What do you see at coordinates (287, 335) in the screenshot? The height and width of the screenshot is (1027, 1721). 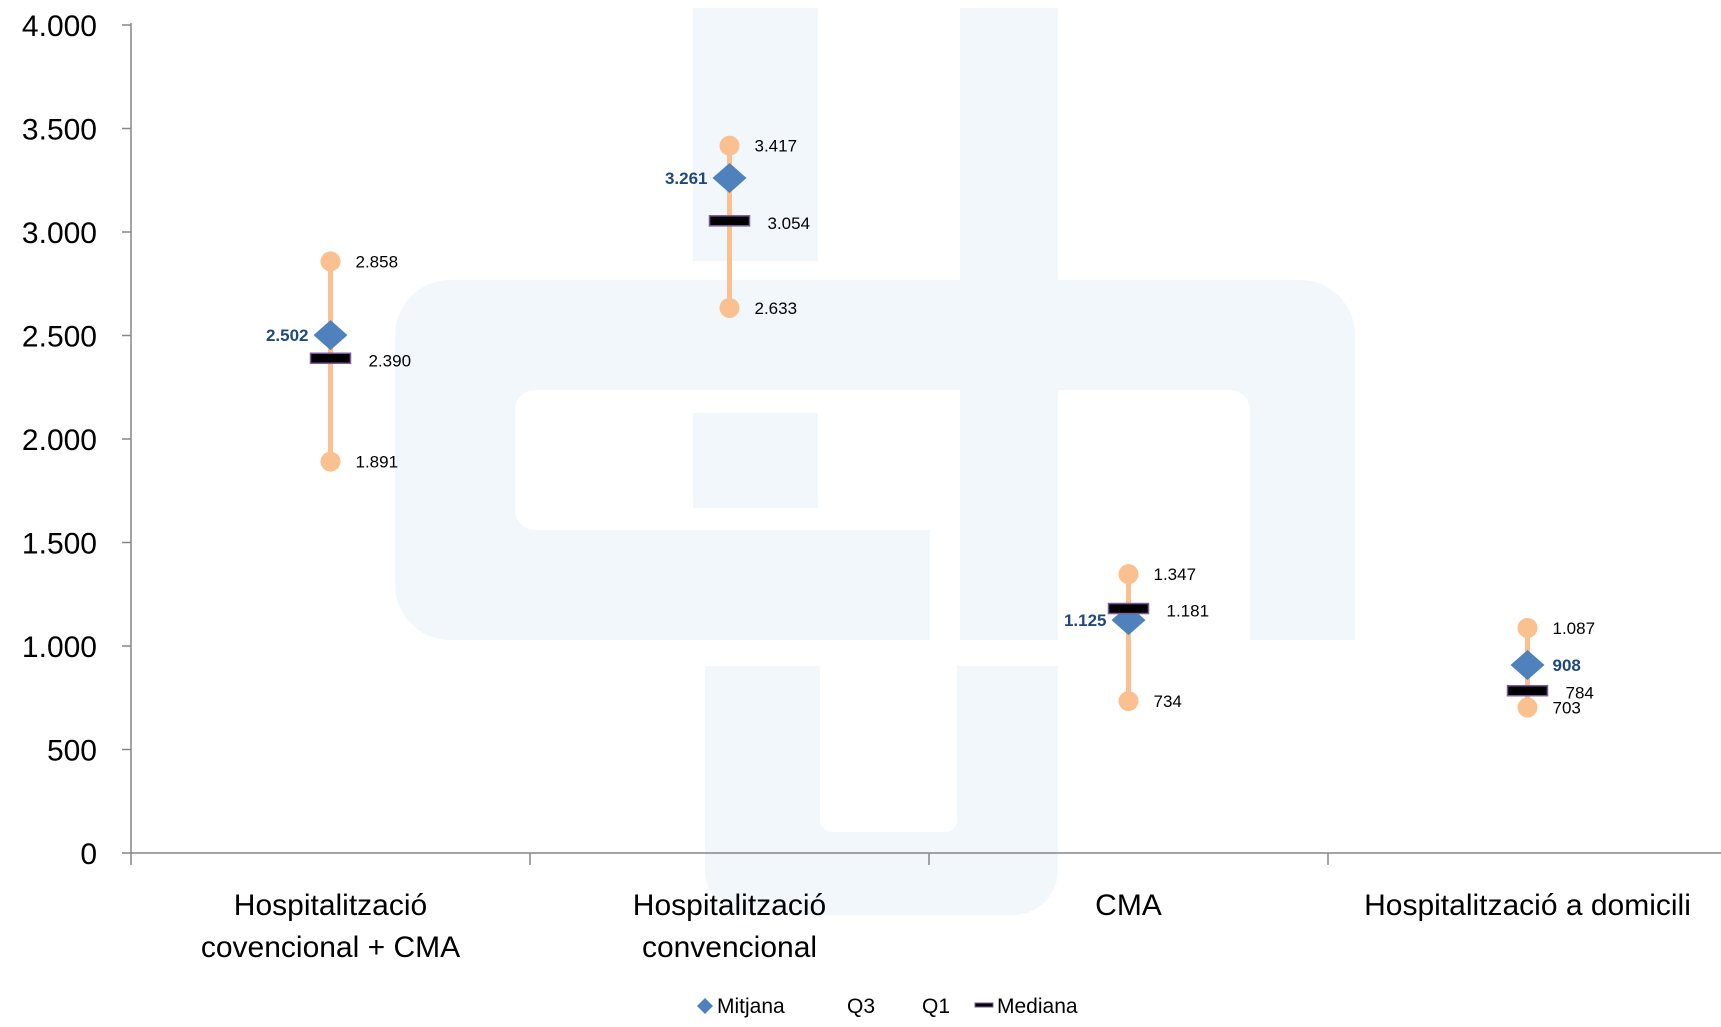 I see `mean-data-label: 2.502` at bounding box center [287, 335].